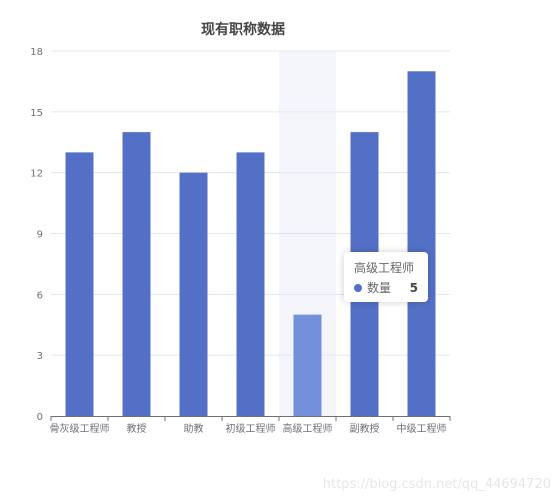 This screenshot has width=557, height=504. Describe the element at coordinates (436, 484) in the screenshot. I see `watermark: https://blog.csdn.net/qq_44694720` at that location.